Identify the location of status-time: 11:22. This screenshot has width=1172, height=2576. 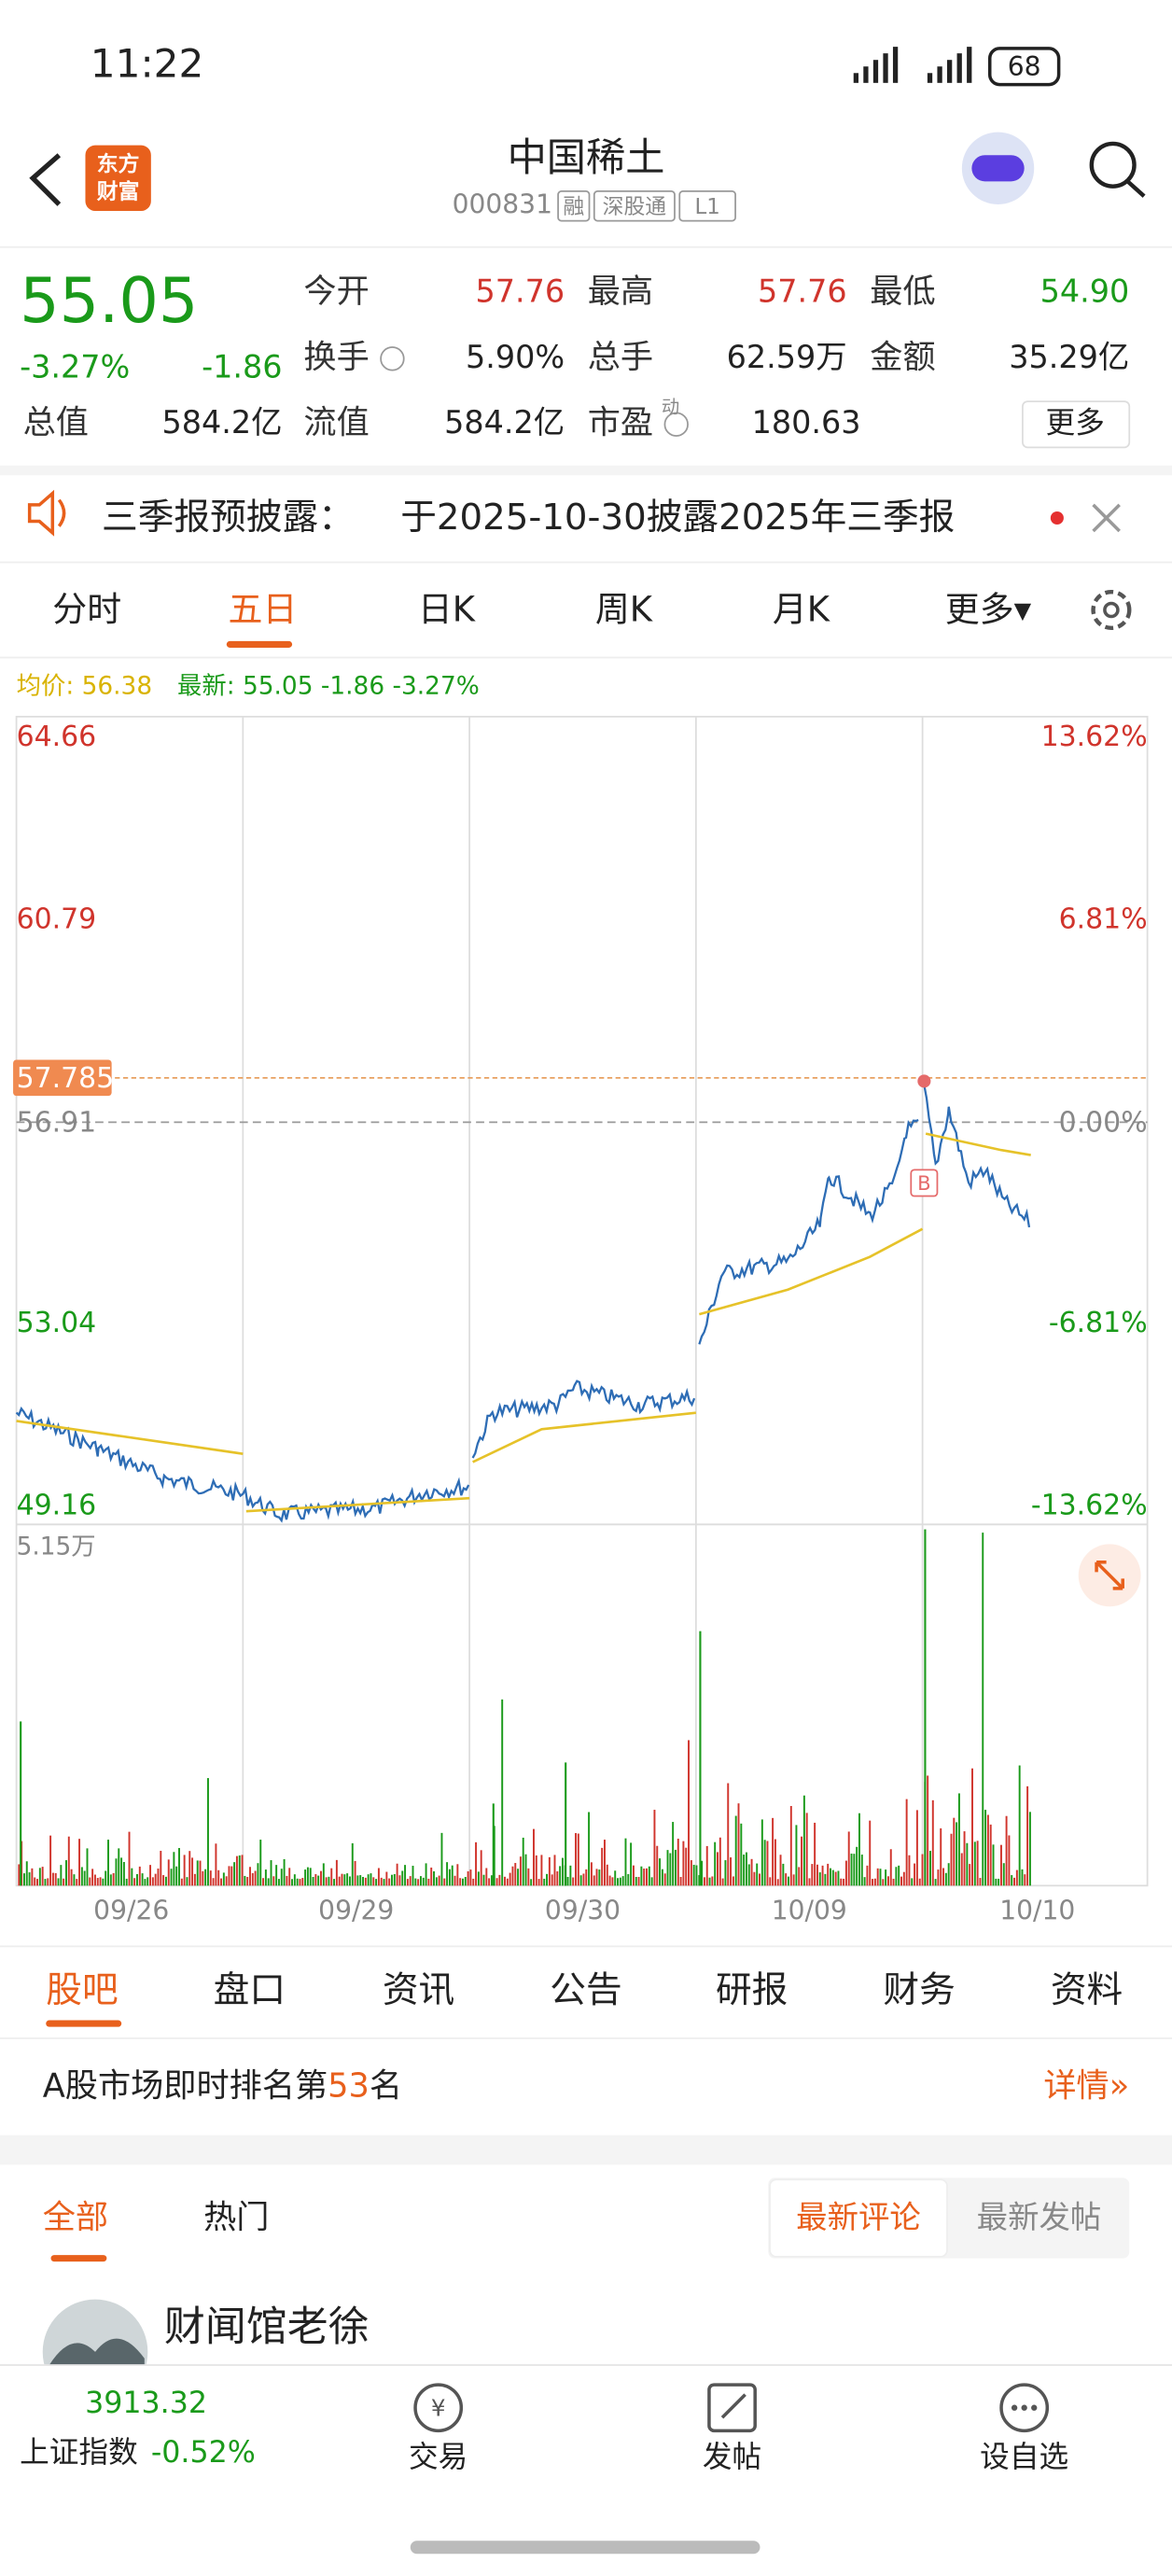
(147, 64).